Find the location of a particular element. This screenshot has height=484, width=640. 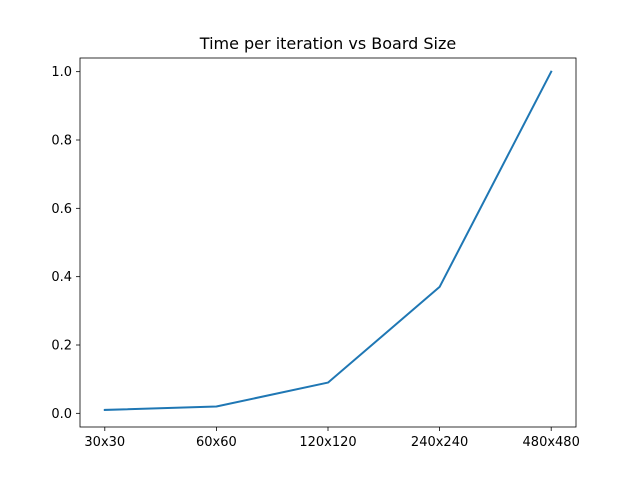

y-tick-label: 0.2 is located at coordinates (61, 346).